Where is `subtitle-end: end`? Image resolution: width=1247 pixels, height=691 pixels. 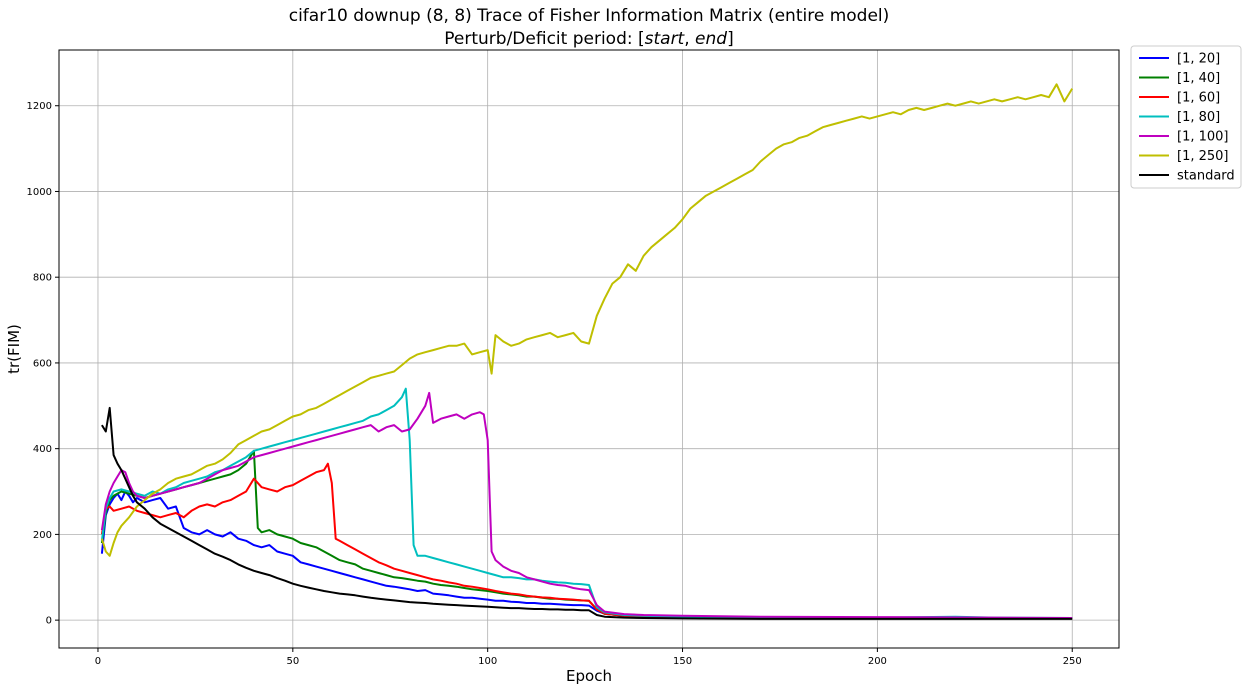 subtitle-end: end is located at coordinates (711, 39).